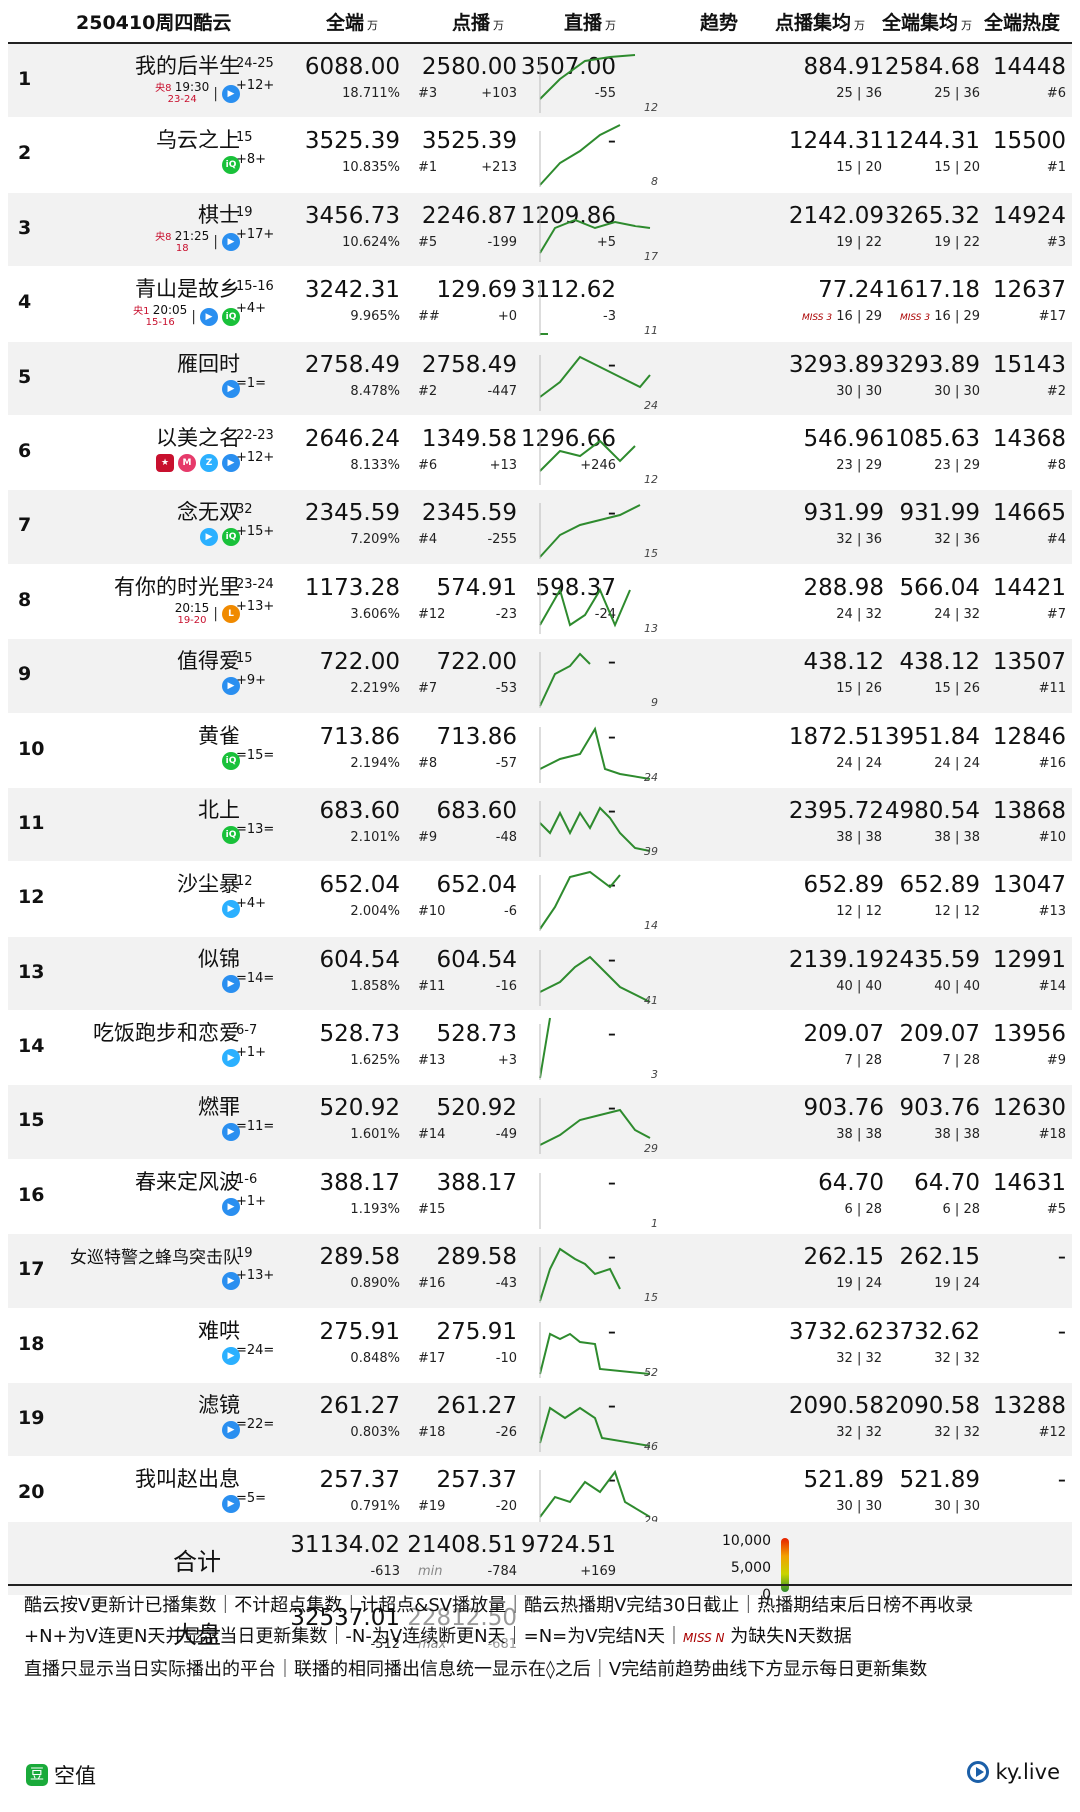 The width and height of the screenshot is (1080, 1812). What do you see at coordinates (859, 1507) in the screenshot?
I see `vod-avg-sub: 30 | 30` at bounding box center [859, 1507].